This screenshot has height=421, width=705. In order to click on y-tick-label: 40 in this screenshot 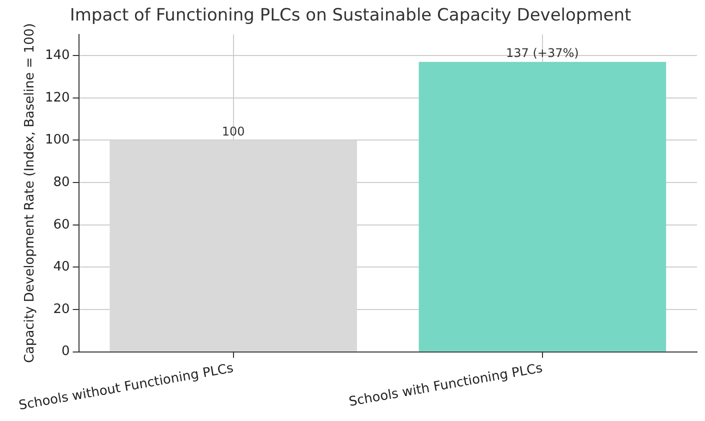, I will do `click(61, 267)`.